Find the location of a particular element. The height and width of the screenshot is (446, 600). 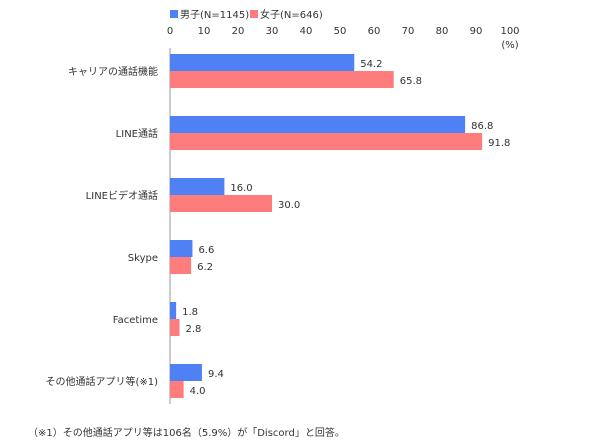

data-label: 9.4 is located at coordinates (216, 374).